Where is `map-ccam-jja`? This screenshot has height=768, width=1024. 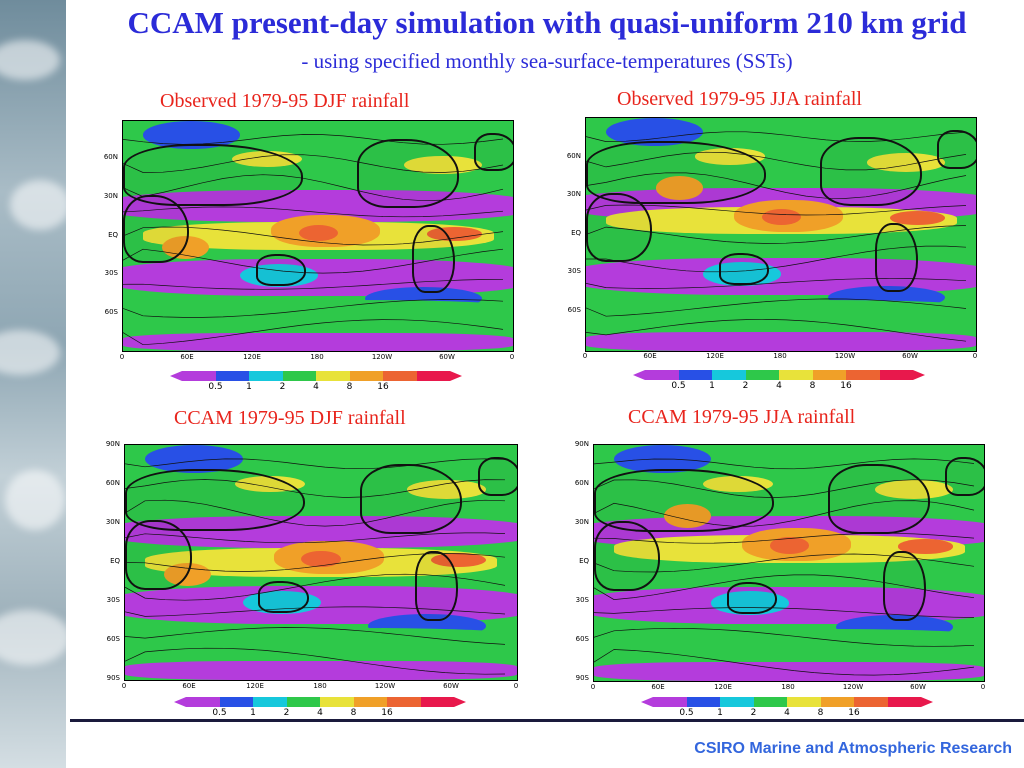
map-ccam-jja is located at coordinates (789, 563).